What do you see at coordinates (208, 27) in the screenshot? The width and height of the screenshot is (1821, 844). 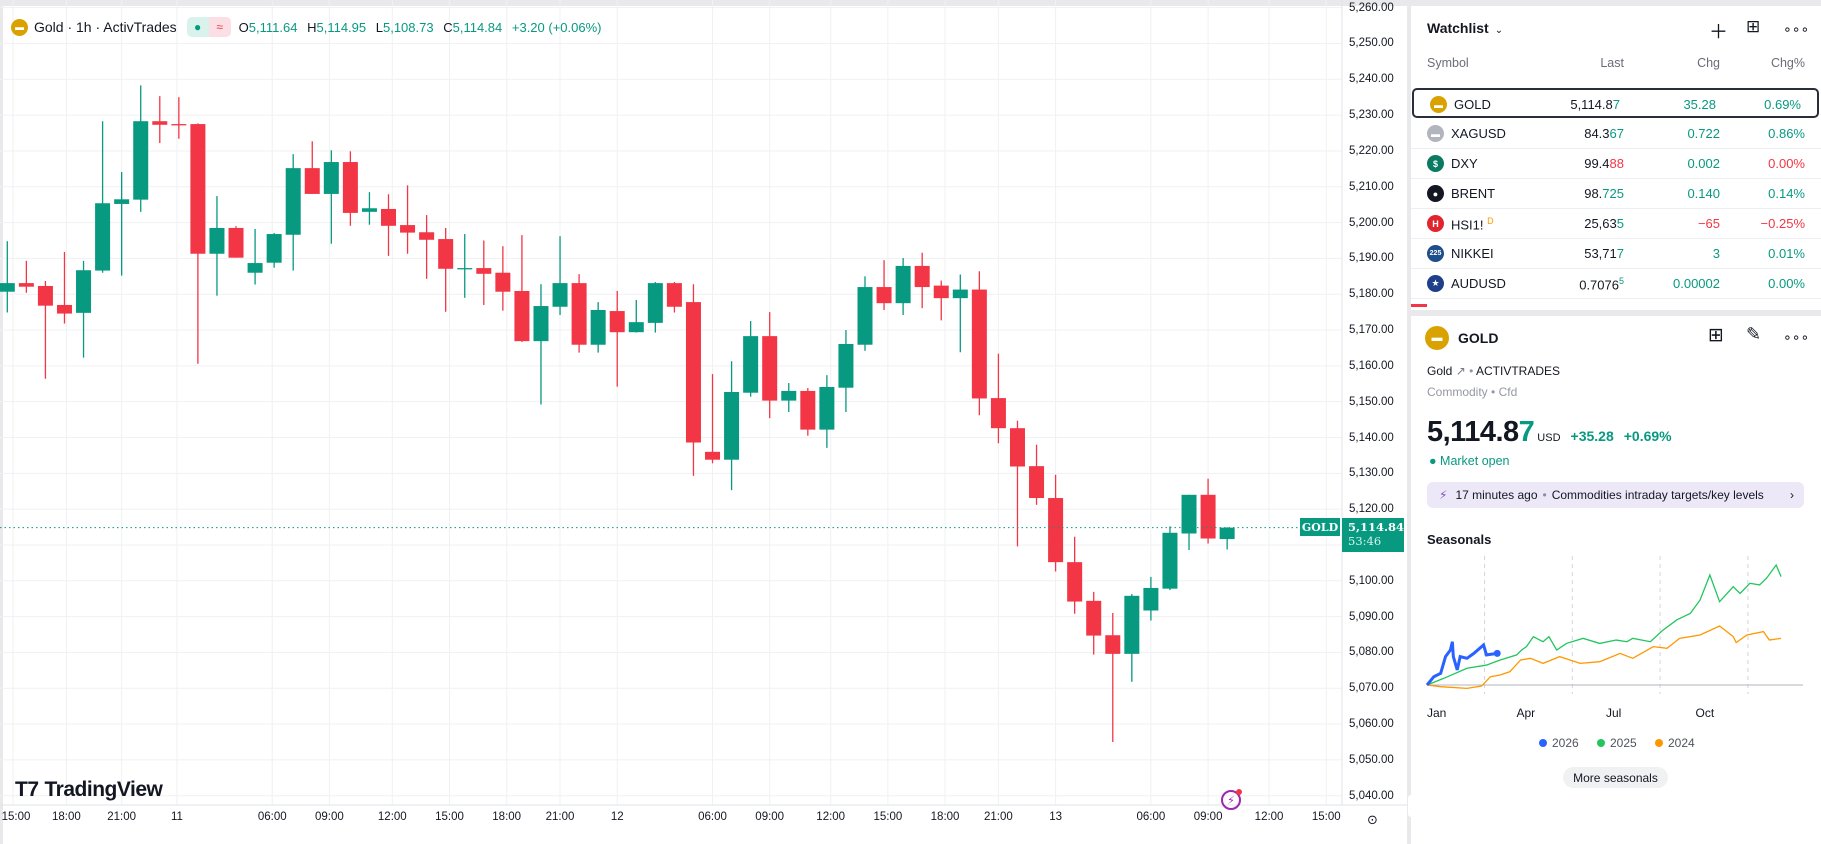 I see `market-status-pill: ● ≈` at bounding box center [208, 27].